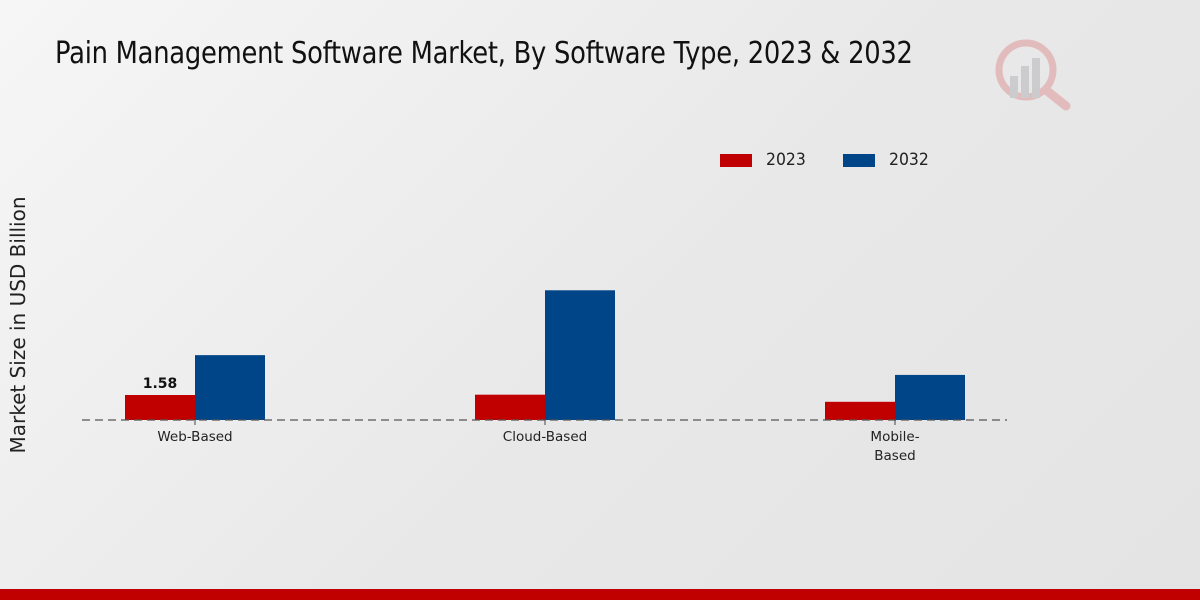 The image size is (1200, 600). Describe the element at coordinates (894, 446) in the screenshot. I see `x-tick-label: Mobile-Based` at that location.